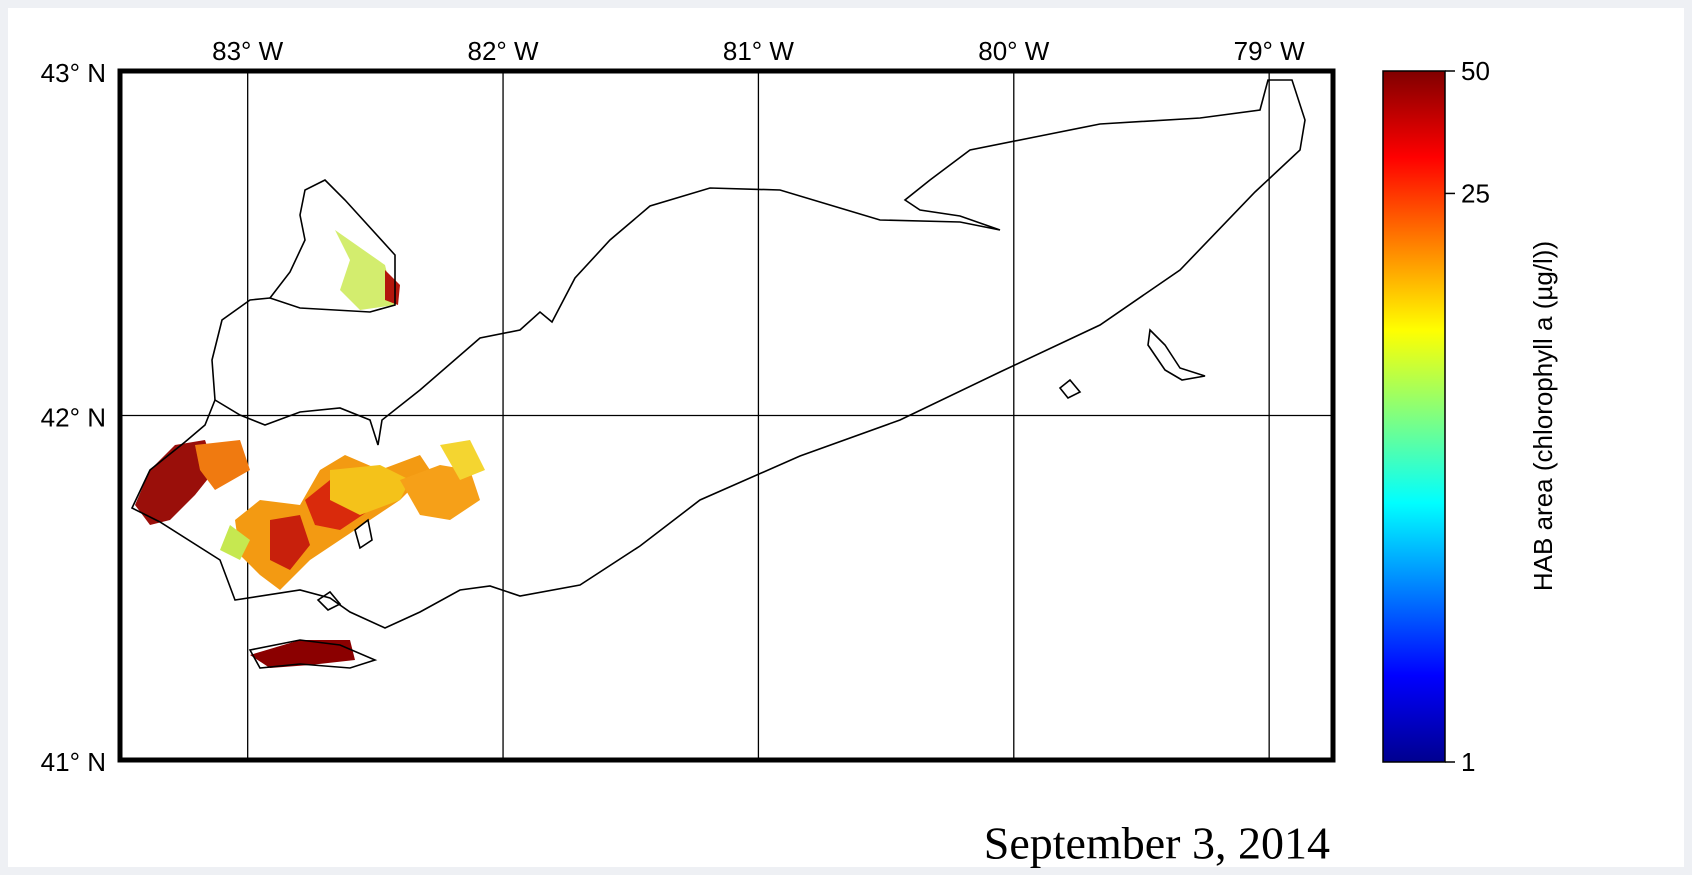 This screenshot has height=875, width=1692. What do you see at coordinates (73, 73) in the screenshot?
I see `lat-tick-label: 43° N` at bounding box center [73, 73].